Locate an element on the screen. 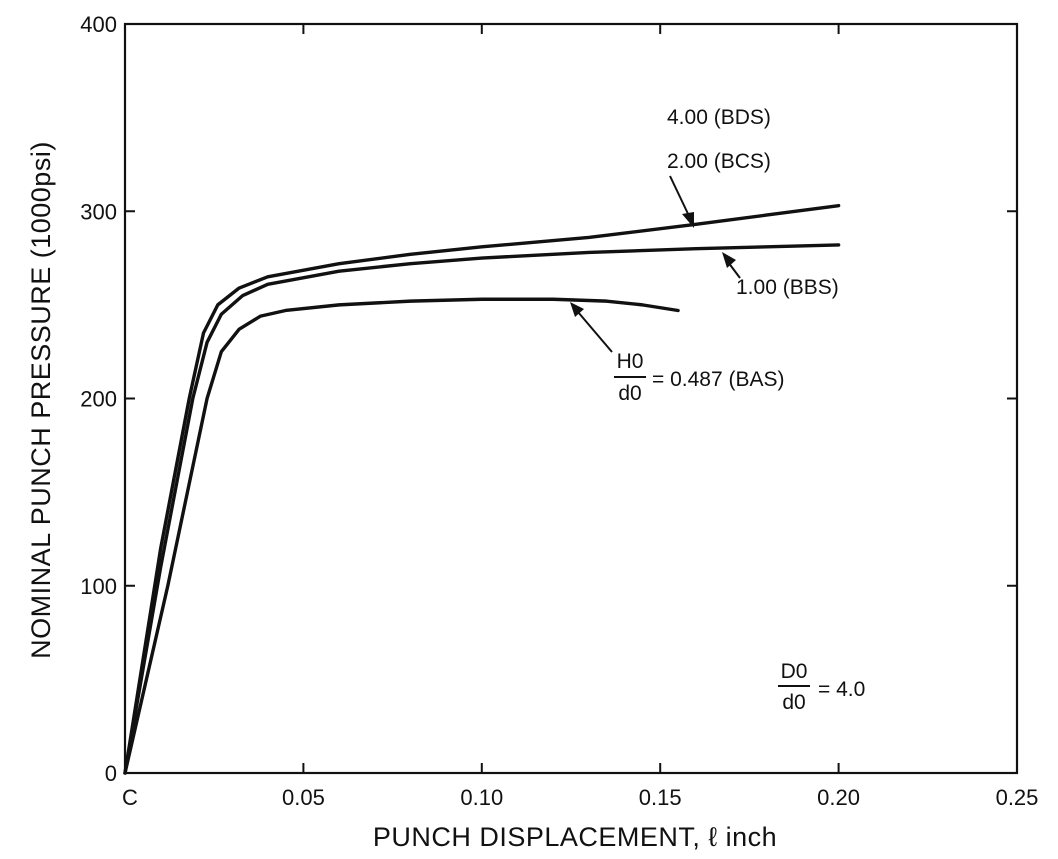 The width and height of the screenshot is (1058, 859). annotation-param-value: = 4.0 is located at coordinates (841, 689).